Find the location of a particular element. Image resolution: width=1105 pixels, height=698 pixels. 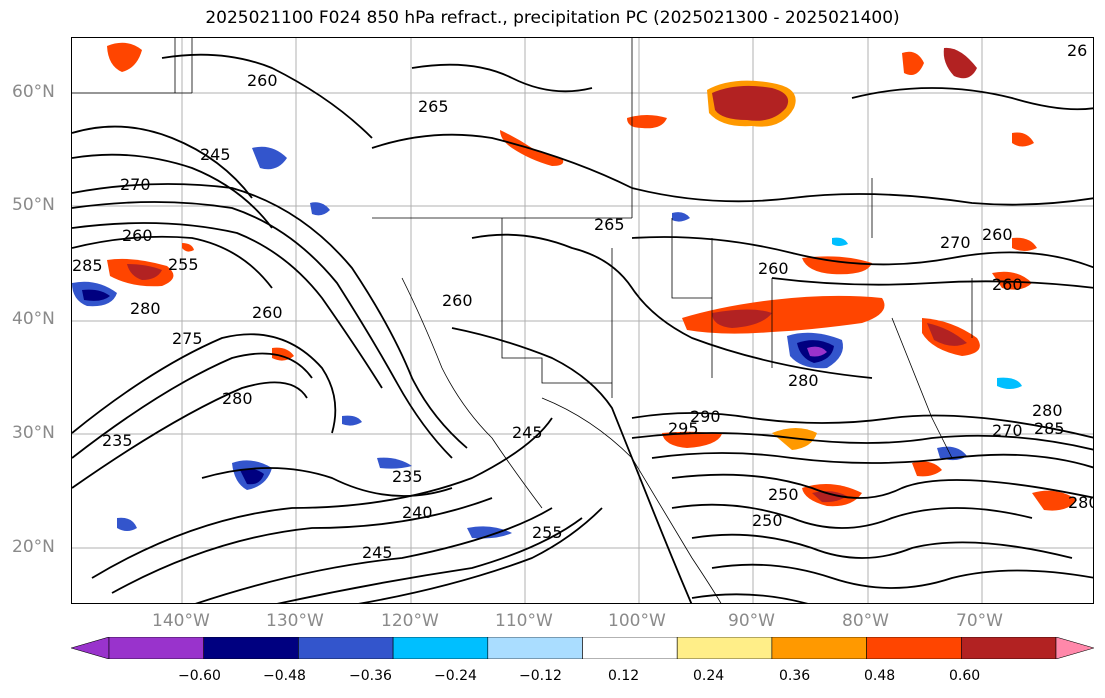

colorbar-tick: −0.12 is located at coordinates (540, 676).